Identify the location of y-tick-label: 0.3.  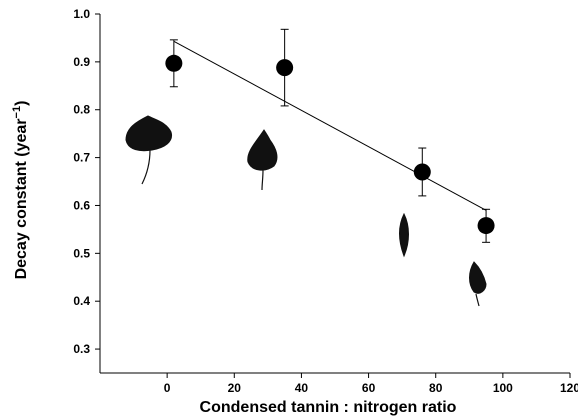
(81, 349).